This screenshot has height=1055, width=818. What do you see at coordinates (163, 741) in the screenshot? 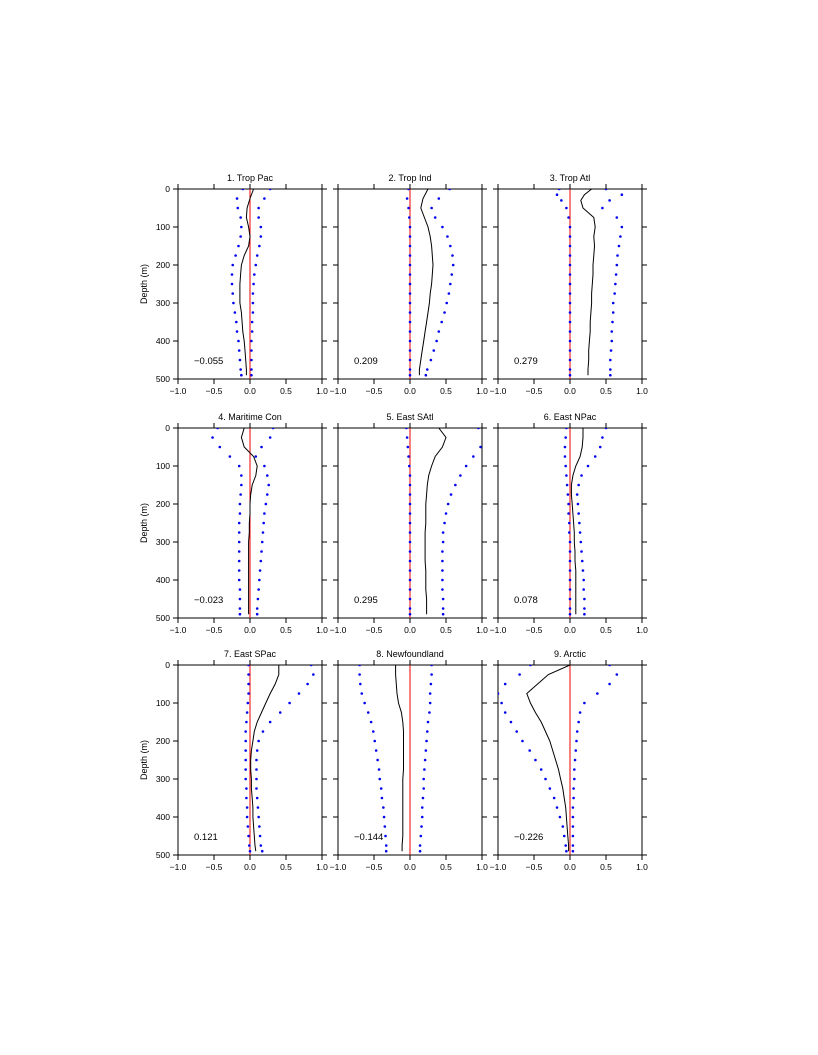
I see `y-tick-label: 200` at bounding box center [163, 741].